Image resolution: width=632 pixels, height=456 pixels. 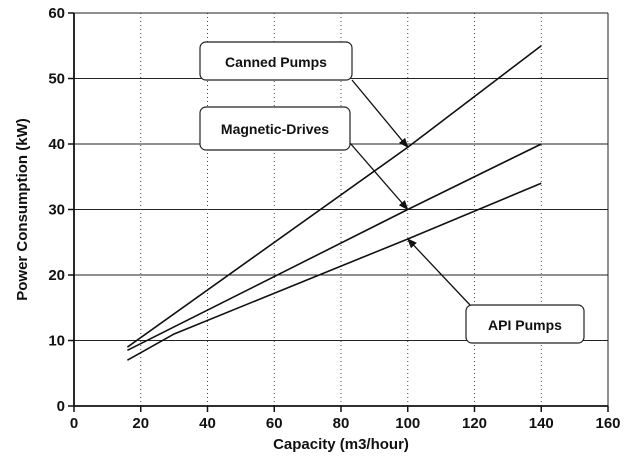 What do you see at coordinates (379, 176) in the screenshot?
I see `callout-arrow-magnetic-drives` at bounding box center [379, 176].